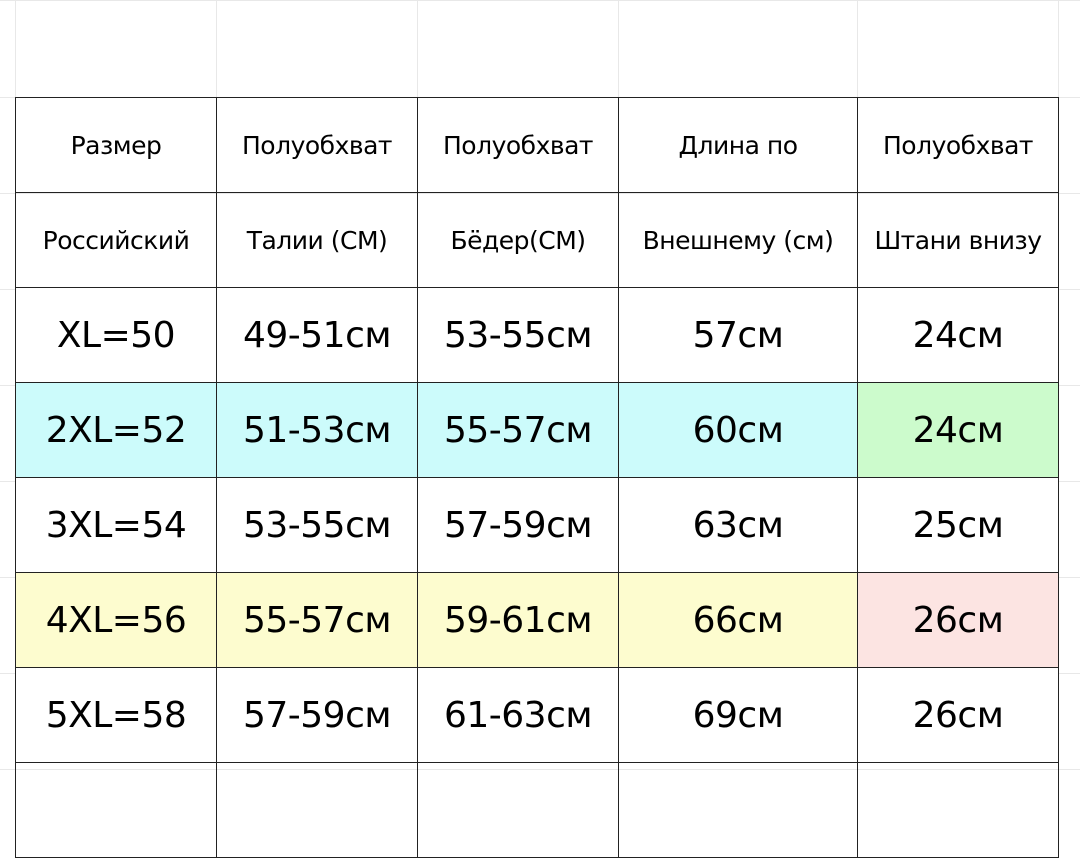 The image size is (1080, 858). Describe the element at coordinates (518, 240) in the screenshot. I see `cell-hips: Бёдер(CM)` at that location.